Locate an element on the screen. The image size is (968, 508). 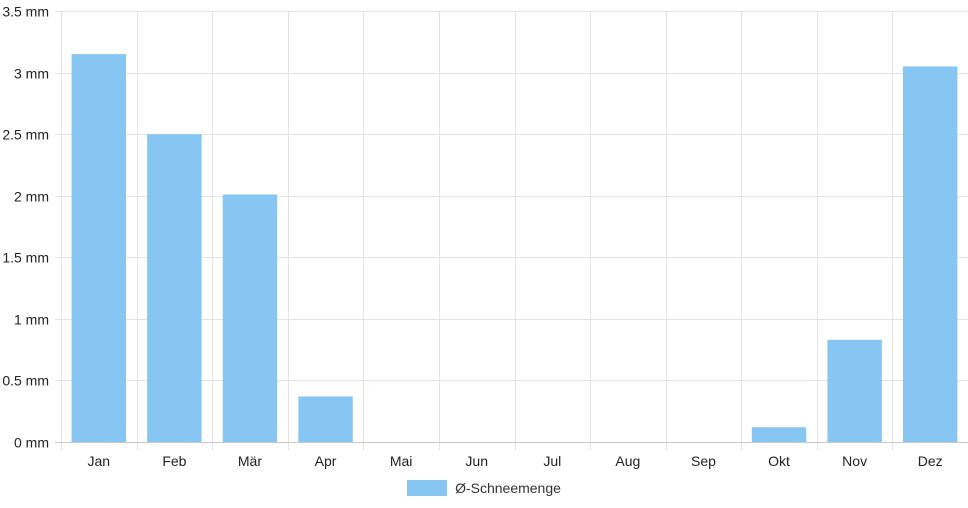
x-axis-tick-labels: Jan Feb Mär Apr Mai Jun Jul Aug Sep Okt Nov Dez is located at coordinates (515, 461).